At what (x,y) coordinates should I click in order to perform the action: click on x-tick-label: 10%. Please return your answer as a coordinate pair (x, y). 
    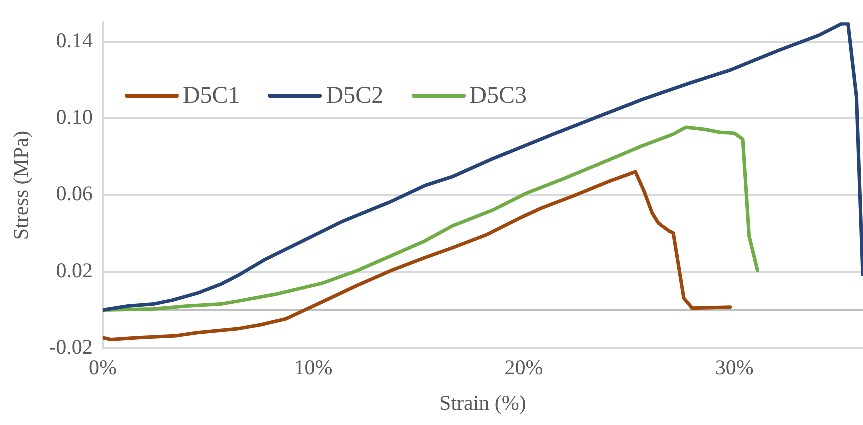
    Looking at the image, I should click on (313, 368).